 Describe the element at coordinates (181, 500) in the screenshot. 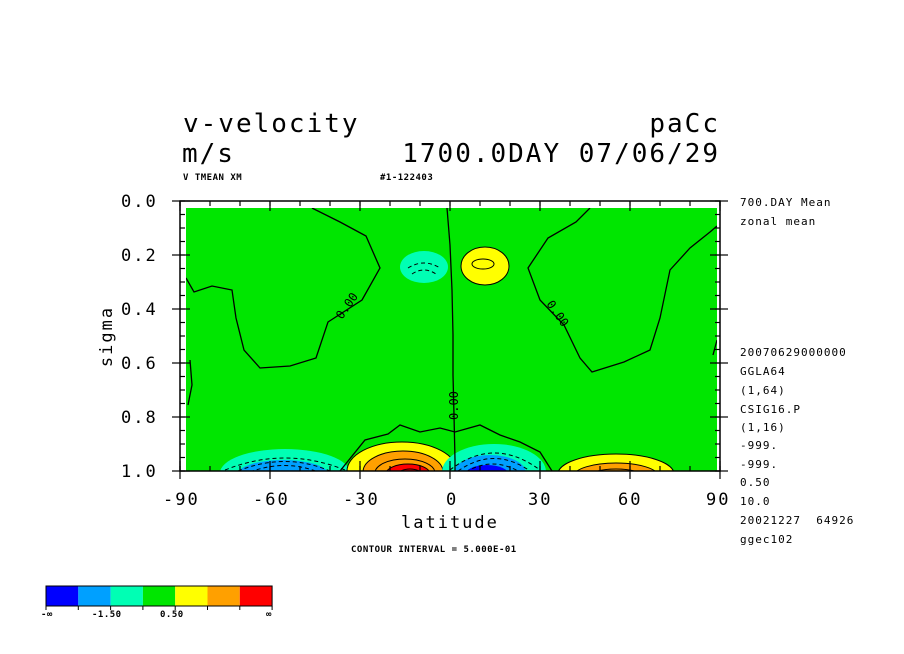

I see `x-tick-label: -90` at that location.